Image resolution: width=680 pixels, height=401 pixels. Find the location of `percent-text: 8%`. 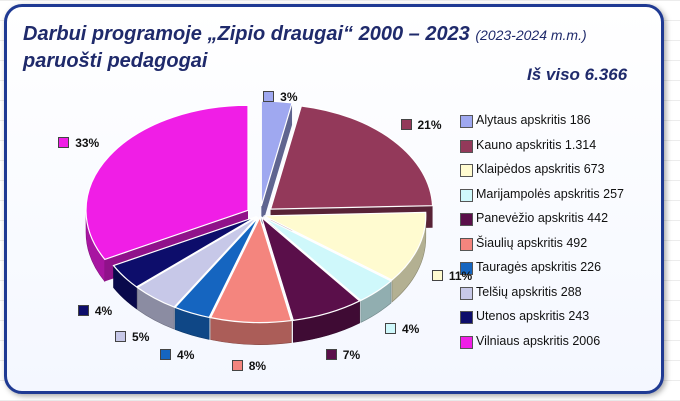

percent-text: 8% is located at coordinates (257, 366).